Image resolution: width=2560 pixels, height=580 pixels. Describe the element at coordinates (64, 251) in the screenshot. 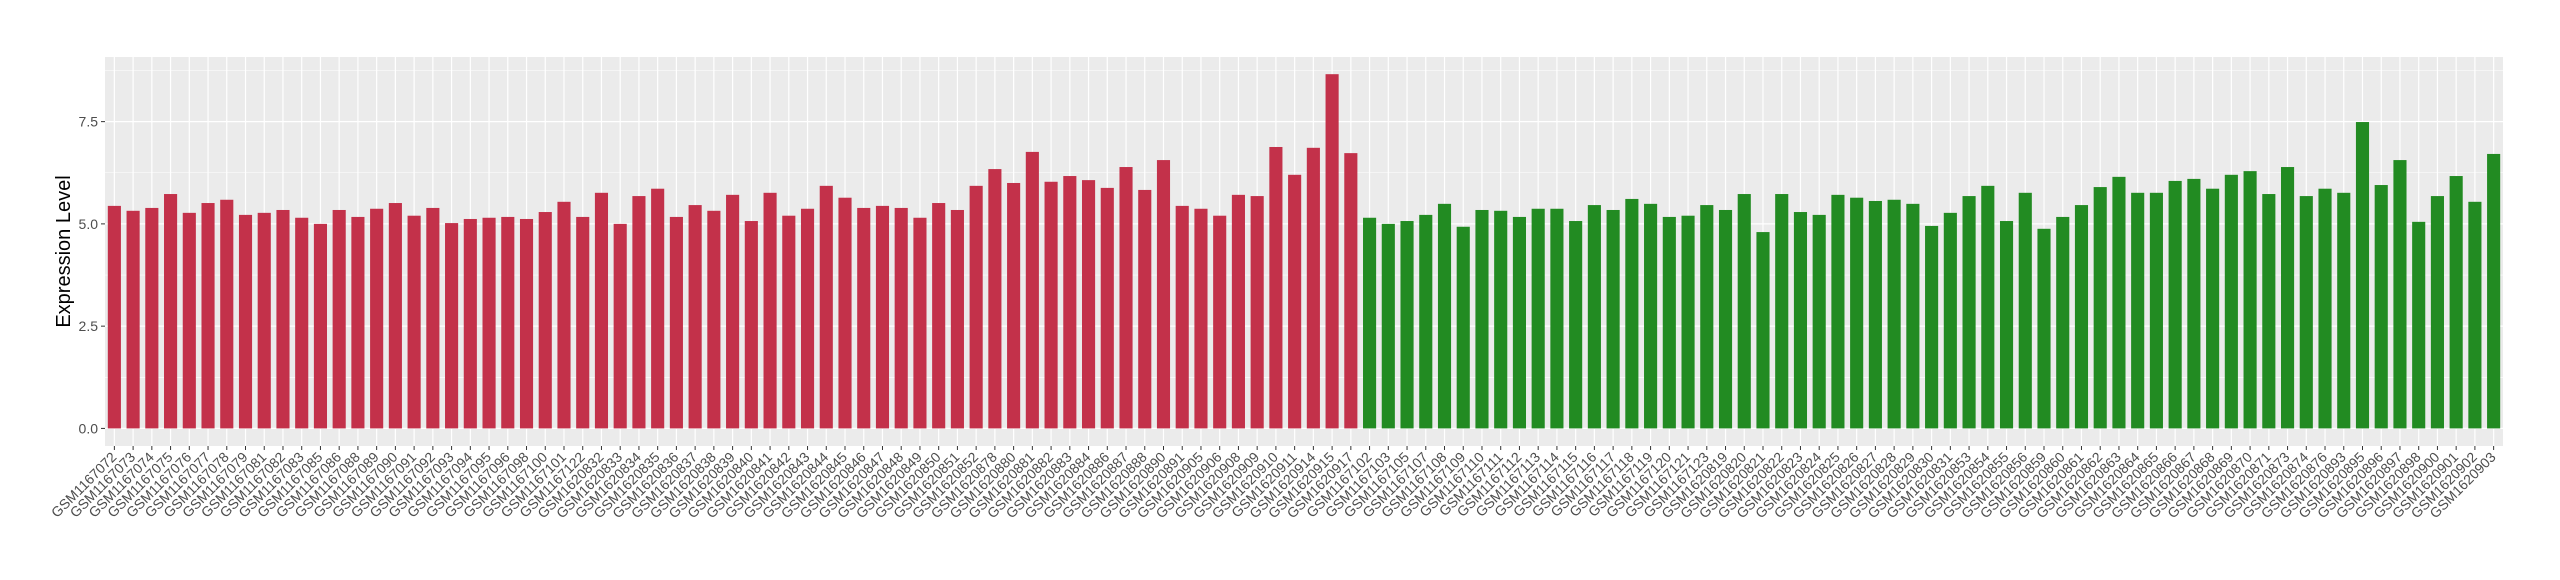

I see `y-axis-title: Expression Level` at that location.